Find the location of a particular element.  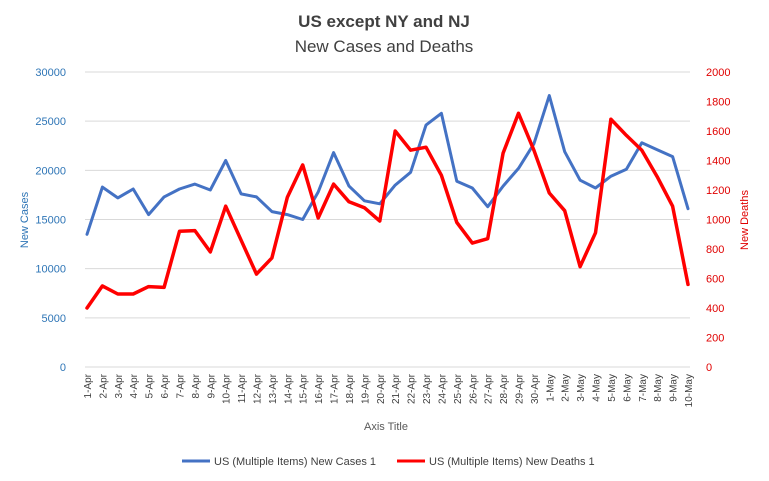

right-axis-title: New Deaths is located at coordinates (745, 220).